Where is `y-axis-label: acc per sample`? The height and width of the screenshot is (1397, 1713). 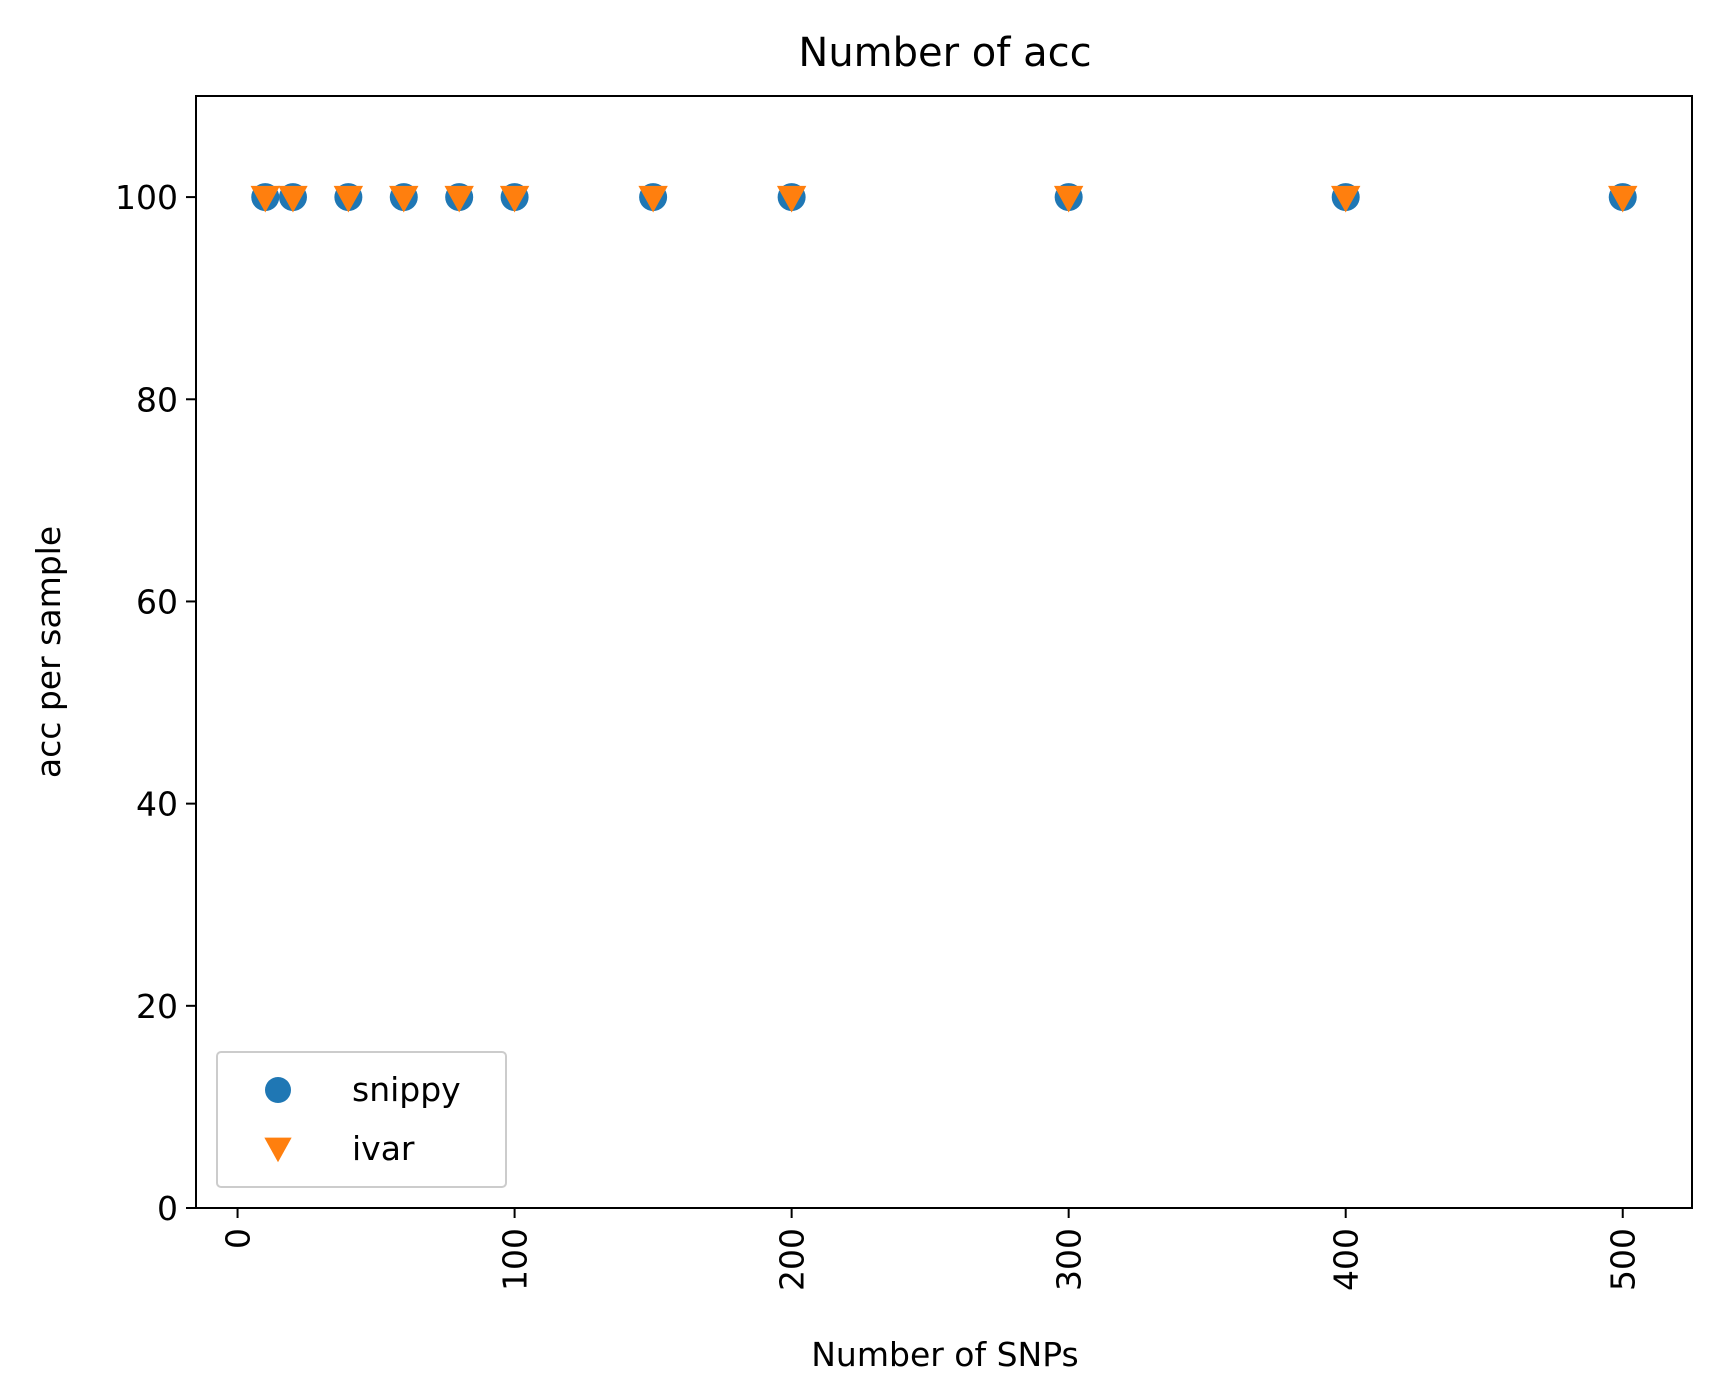 y-axis-label: acc per sample is located at coordinates (48, 652).